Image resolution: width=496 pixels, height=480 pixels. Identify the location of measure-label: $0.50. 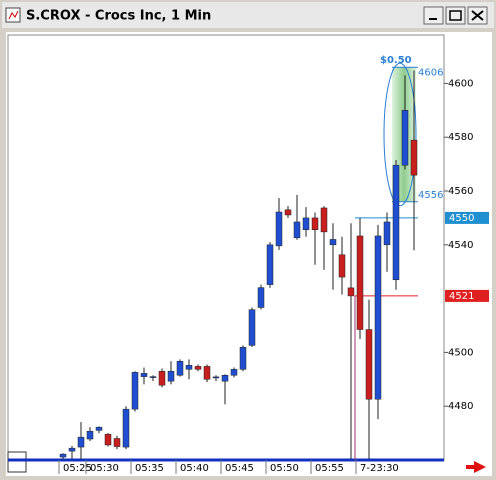
(396, 60).